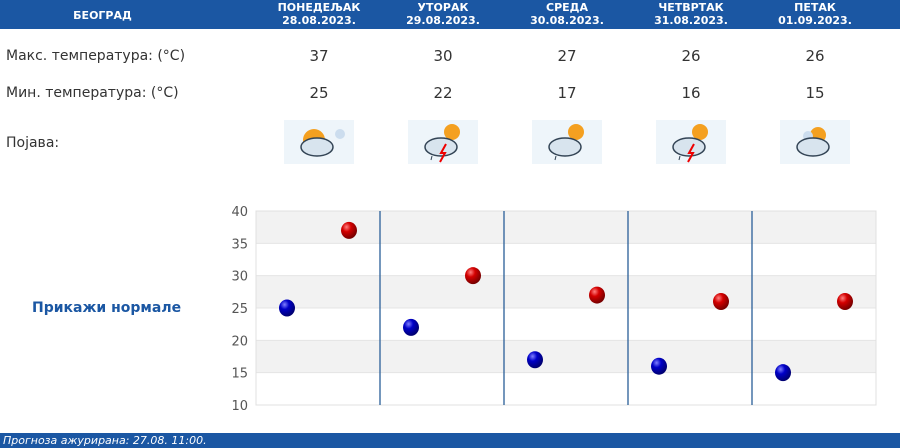  What do you see at coordinates (443, 7) in the screenshot?
I see `day-name: УТОРАК` at bounding box center [443, 7].